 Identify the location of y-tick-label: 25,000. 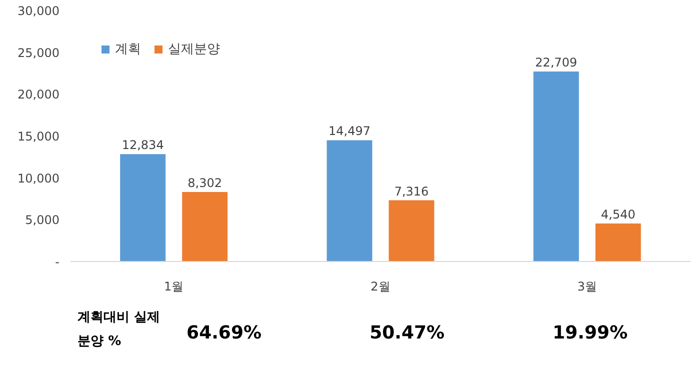
(39, 53).